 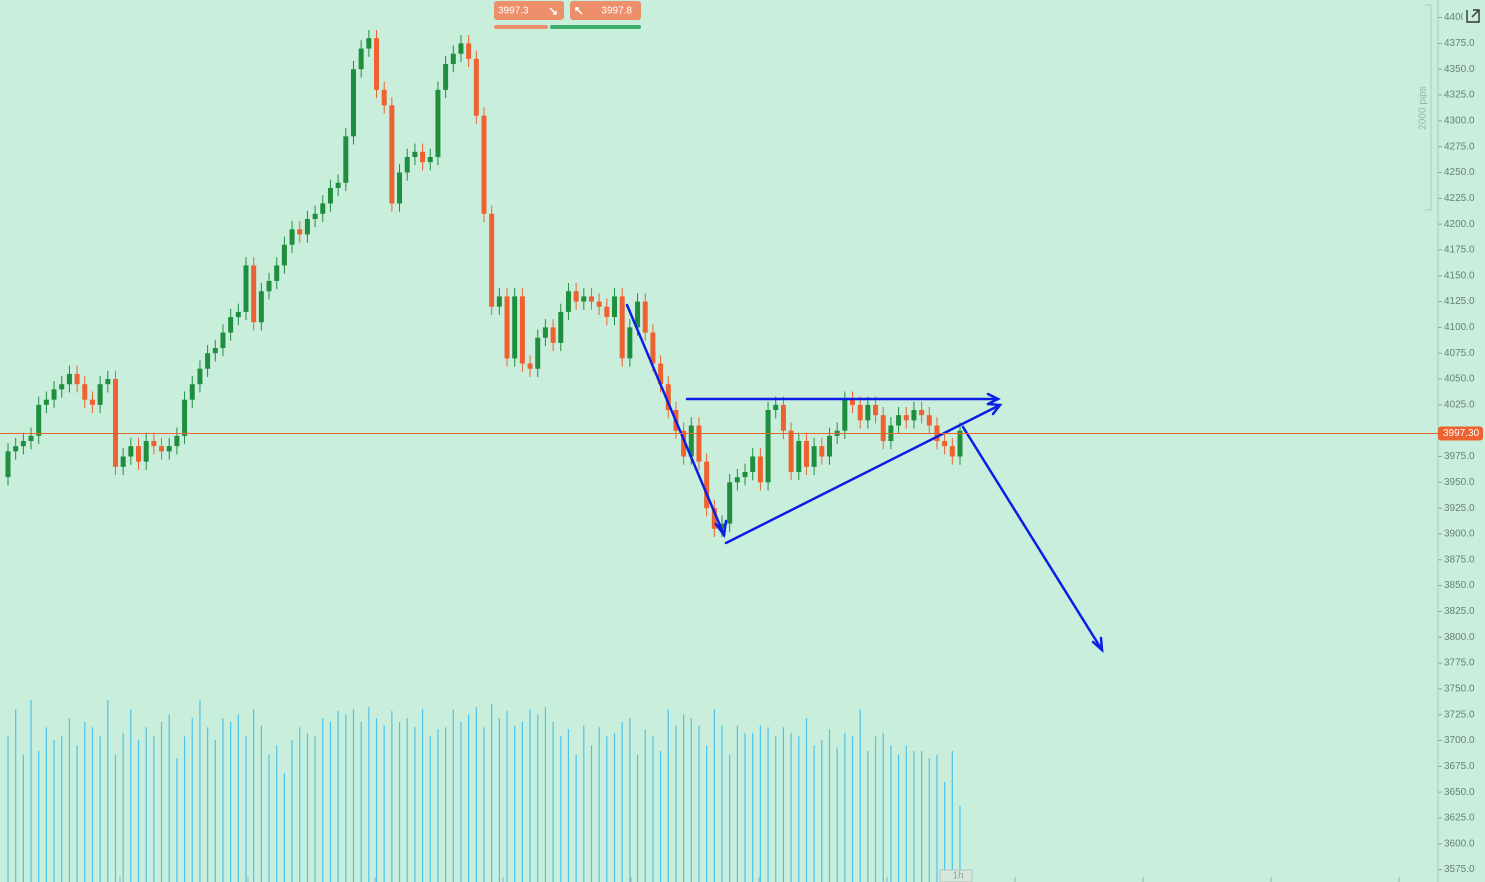 I want to click on y-tick-label: 4300.0, so click(x=1459, y=120).